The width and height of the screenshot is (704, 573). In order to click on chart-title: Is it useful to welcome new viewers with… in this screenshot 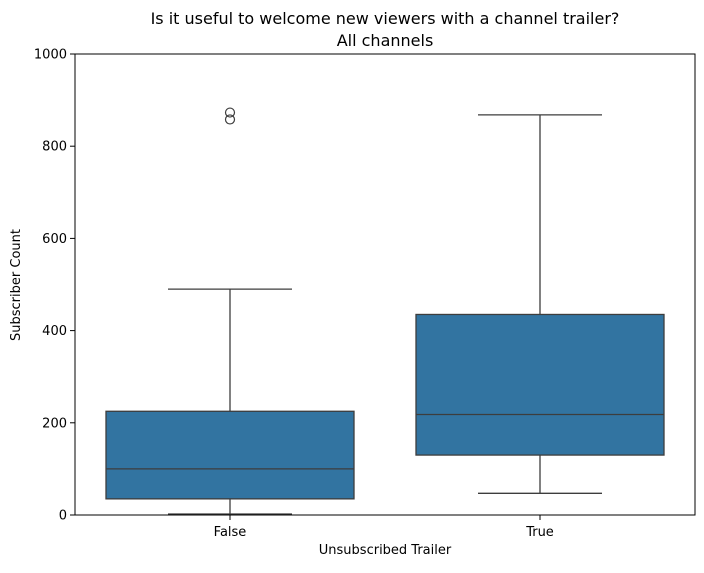, I will do `click(385, 18)`.